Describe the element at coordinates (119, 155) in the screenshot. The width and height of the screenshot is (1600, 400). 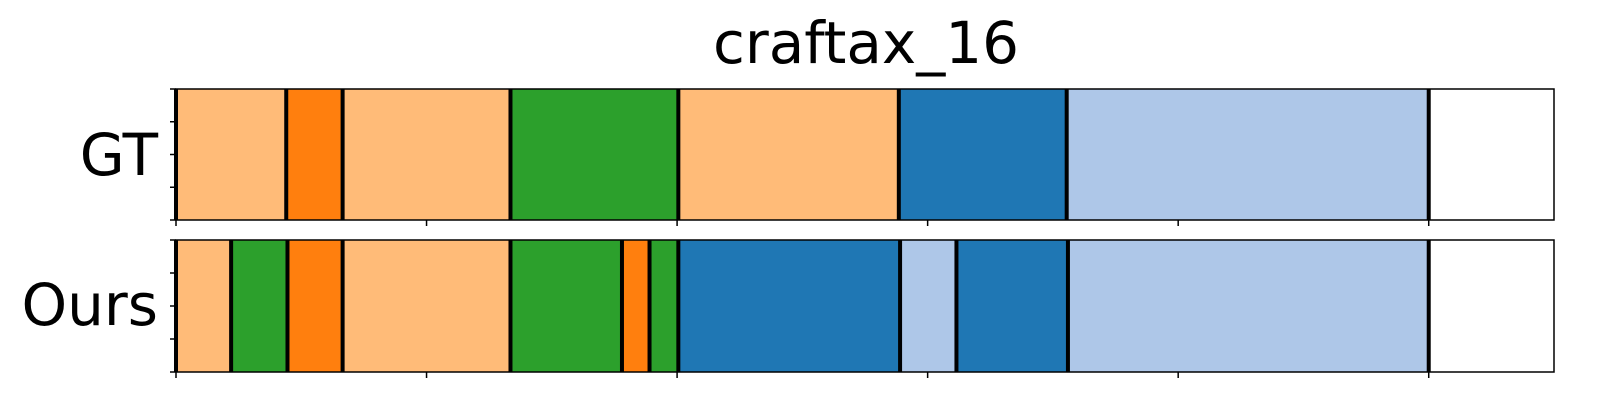
I see `row-label-gt: GT` at that location.